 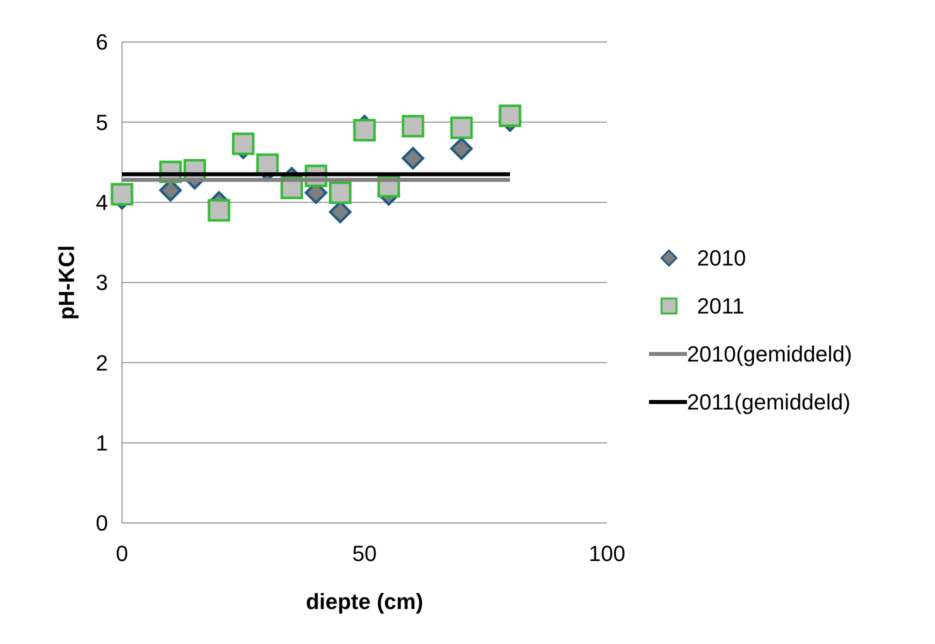 I want to click on legend-label: 2011(gemiddeld), so click(x=768, y=402).